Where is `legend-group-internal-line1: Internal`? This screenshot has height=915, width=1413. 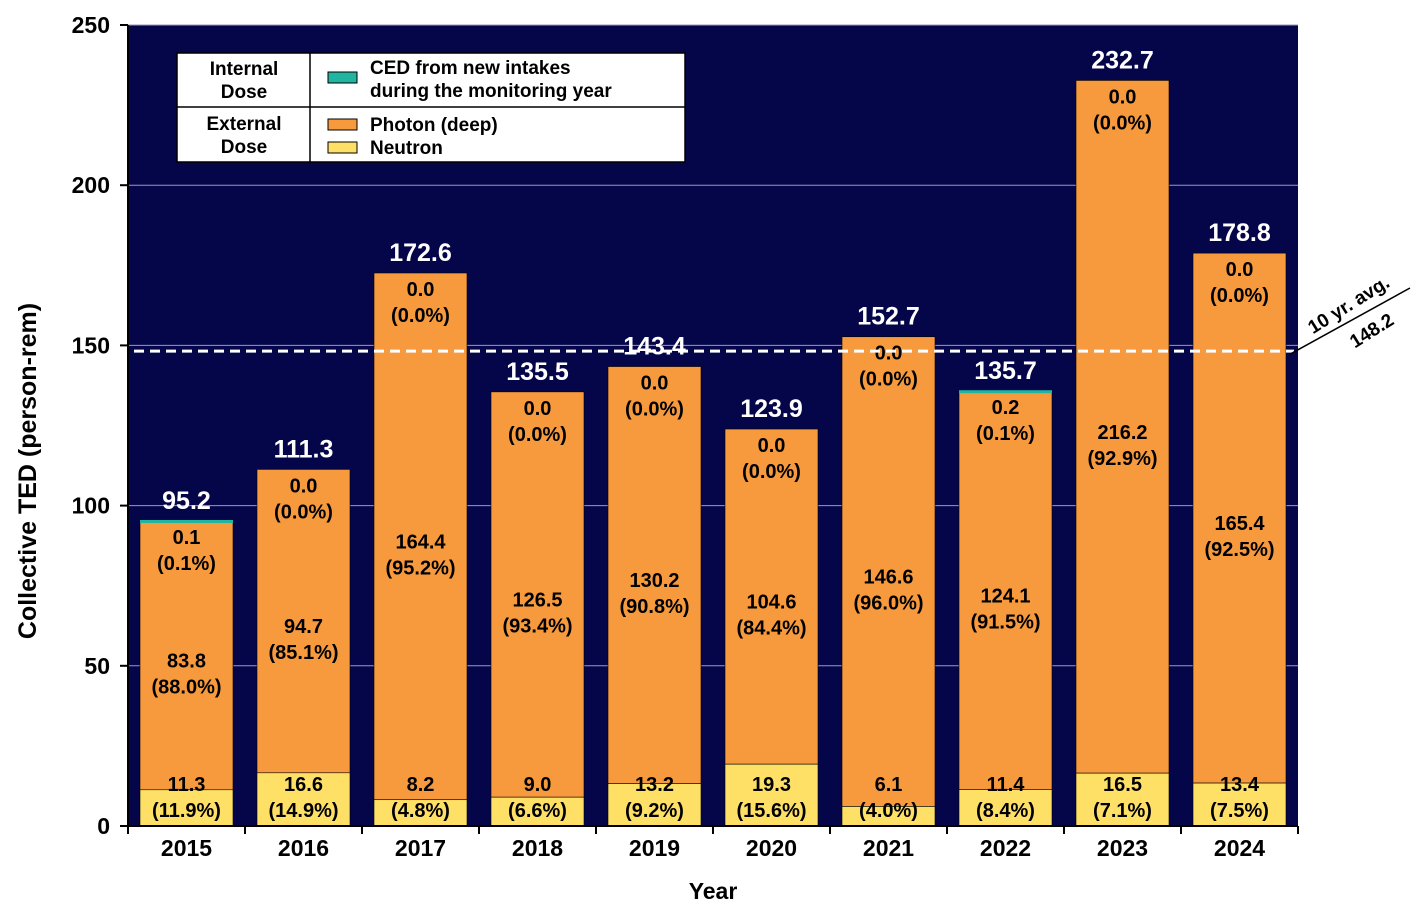
legend-group-internal-line1: Internal is located at coordinates (244, 69).